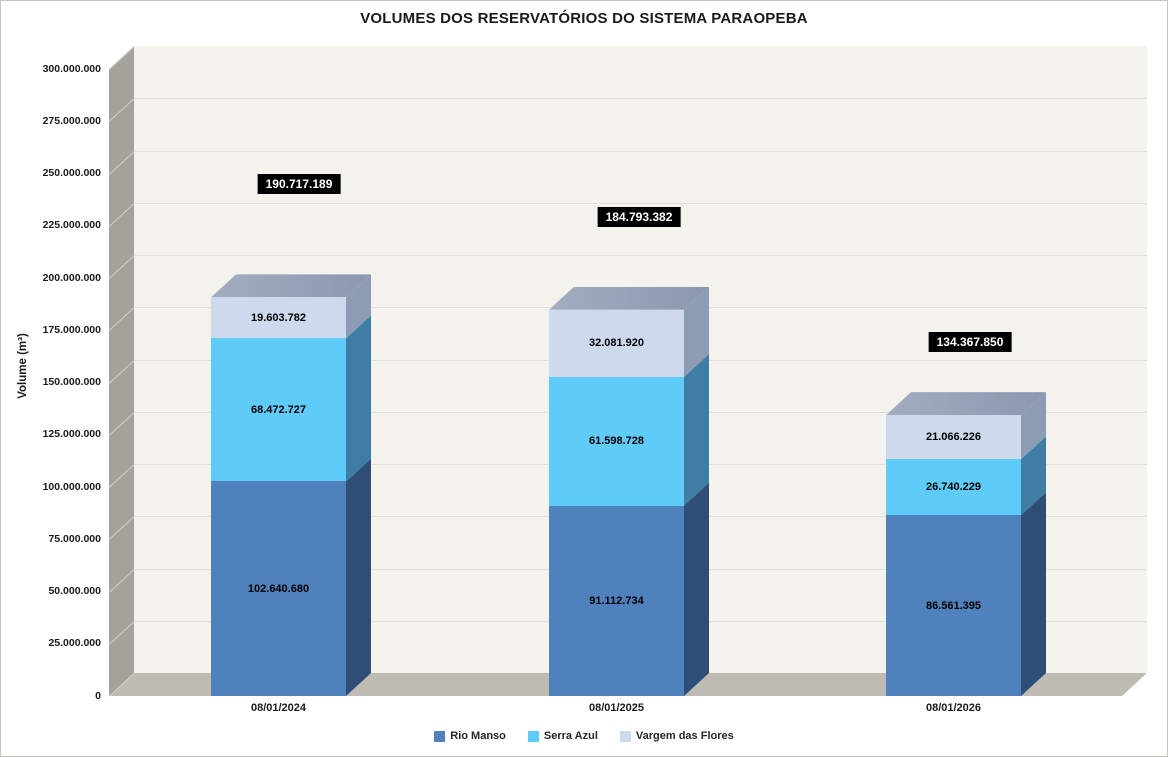 The image size is (1168, 757). Describe the element at coordinates (71, 486) in the screenshot. I see `y-axis-tick-label: 100.000.000` at that location.